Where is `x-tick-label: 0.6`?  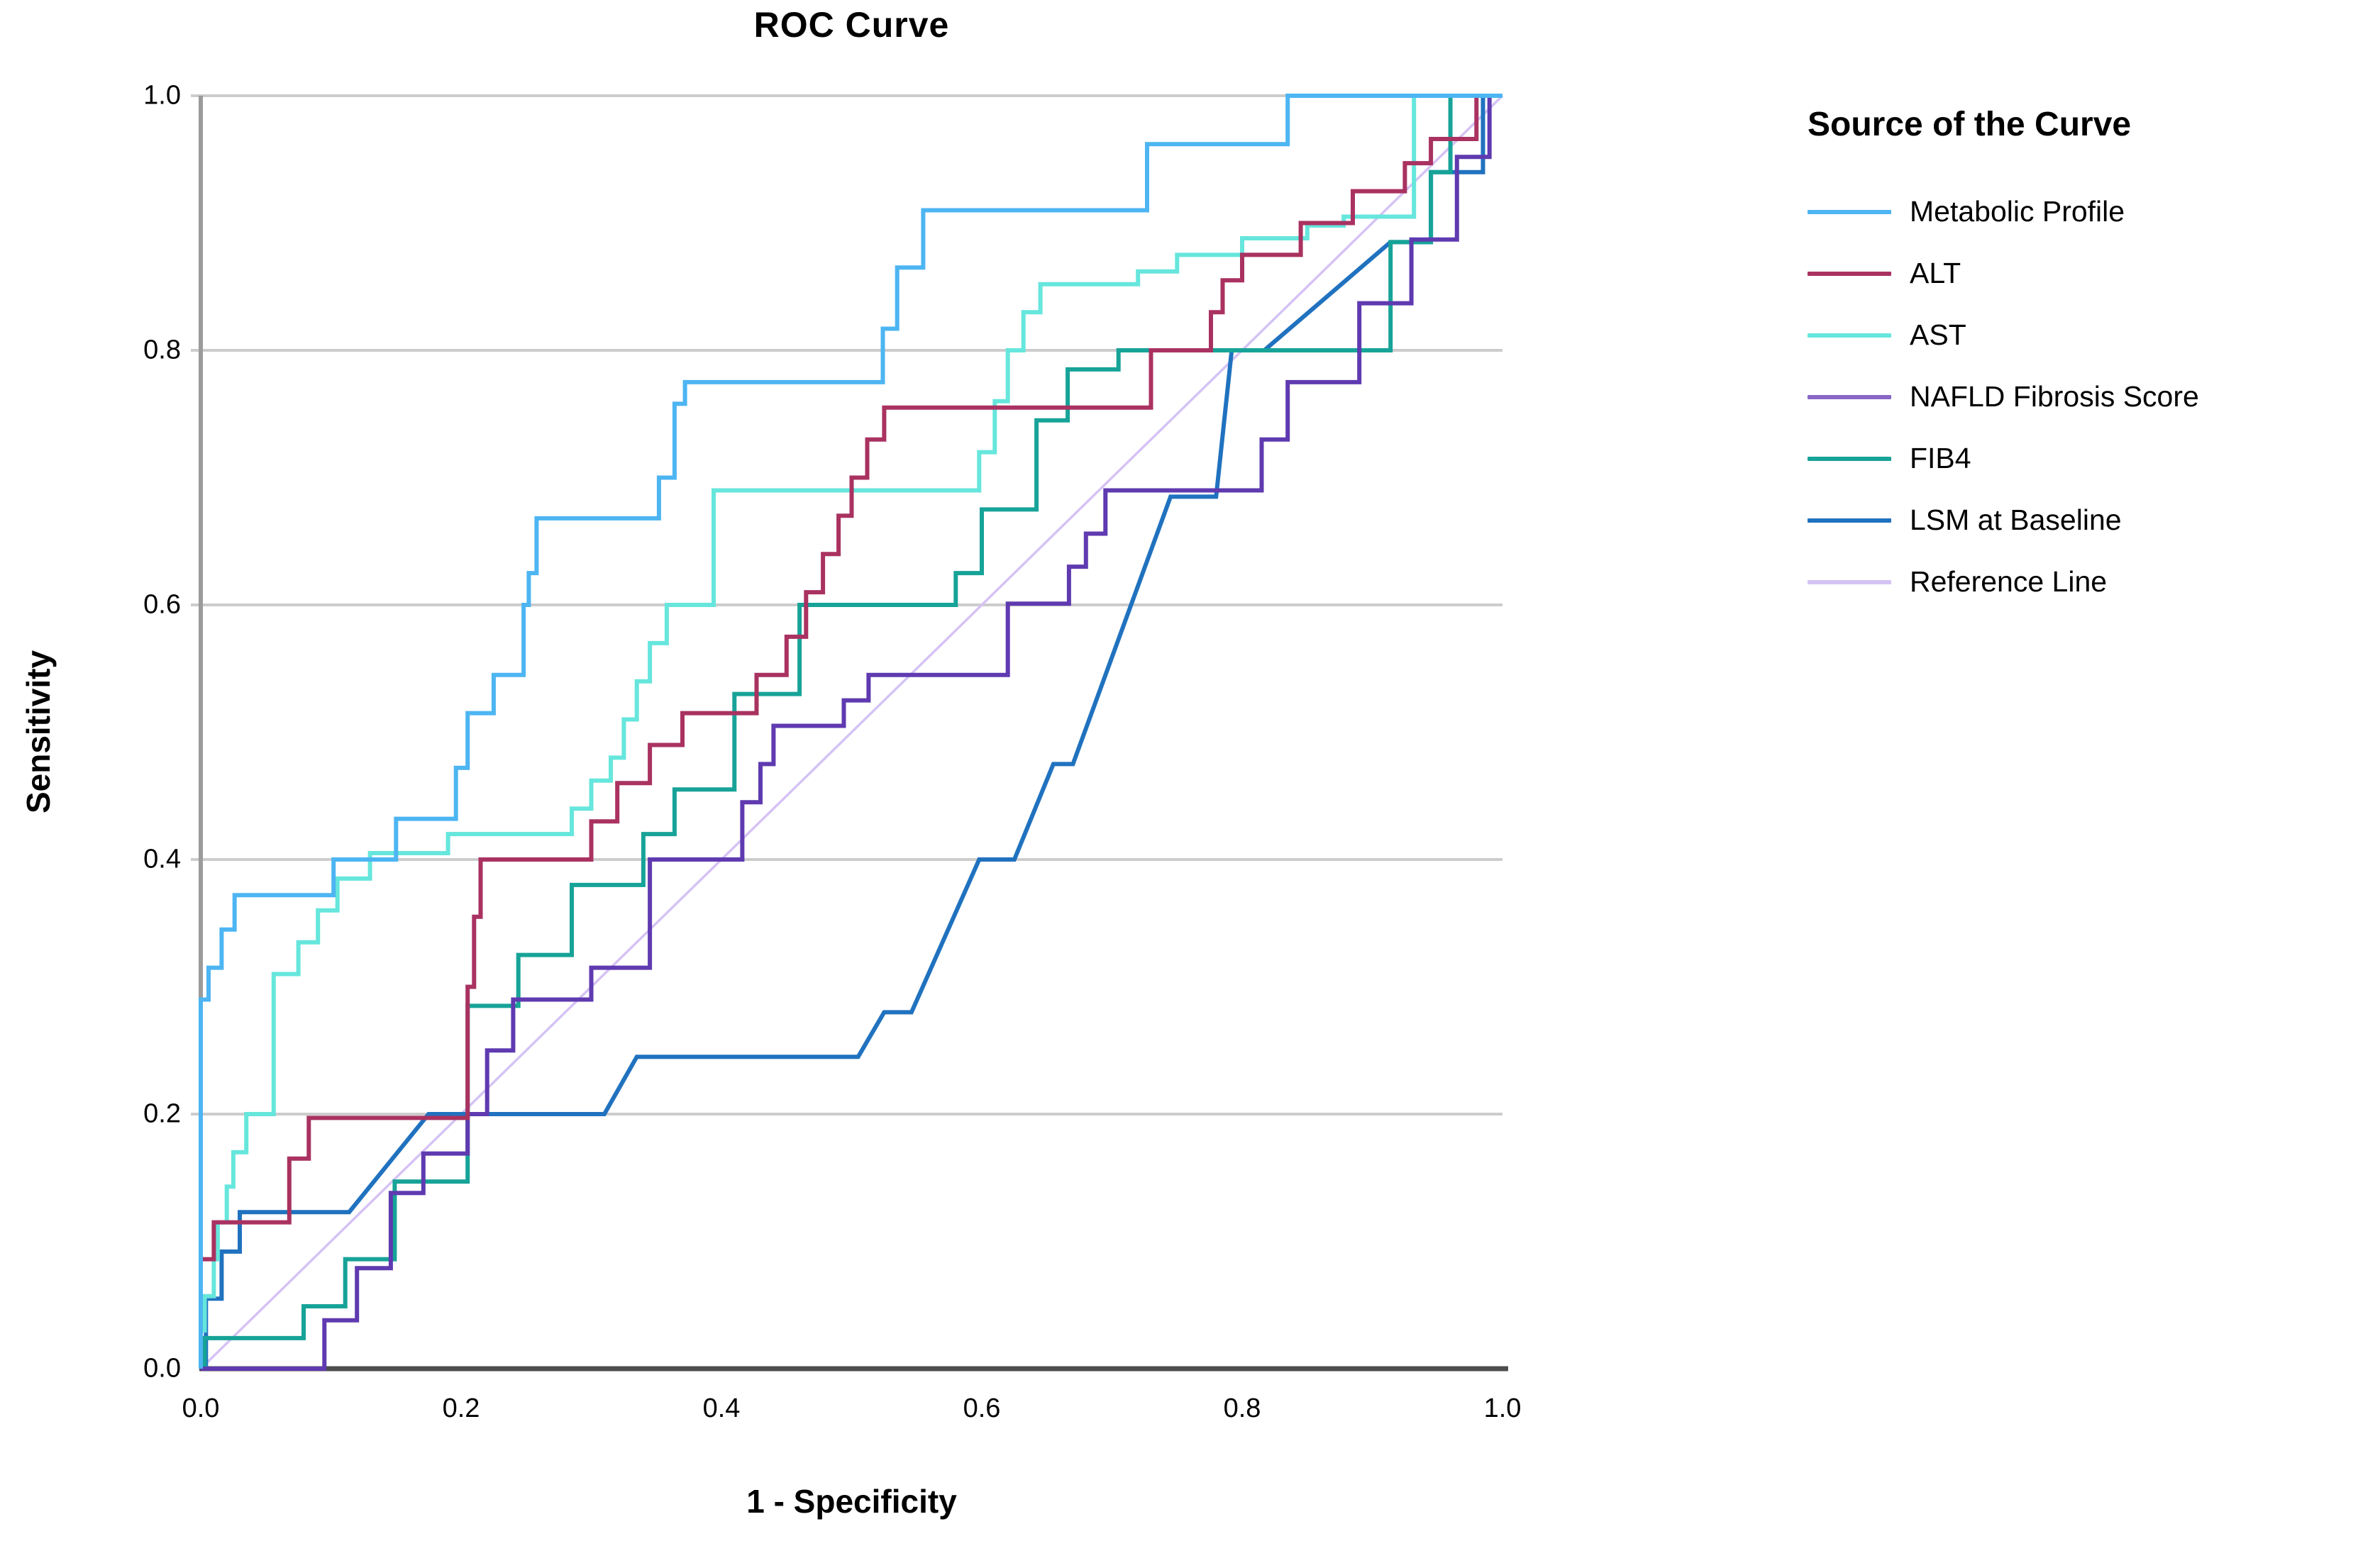 x-tick-label: 0.6 is located at coordinates (982, 1408).